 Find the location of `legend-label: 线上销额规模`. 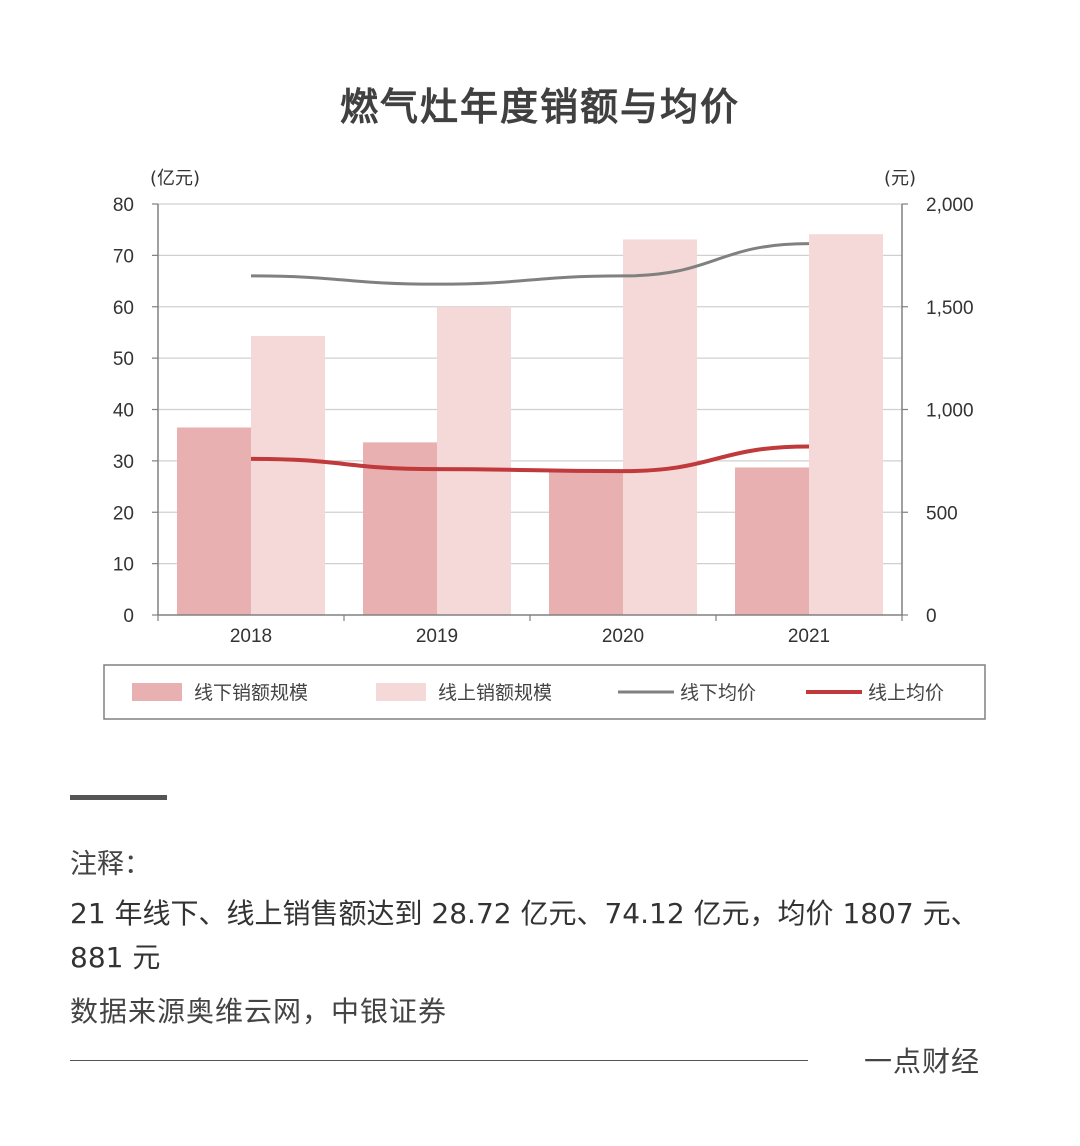

legend-label: 线上销额规模 is located at coordinates (495, 693).